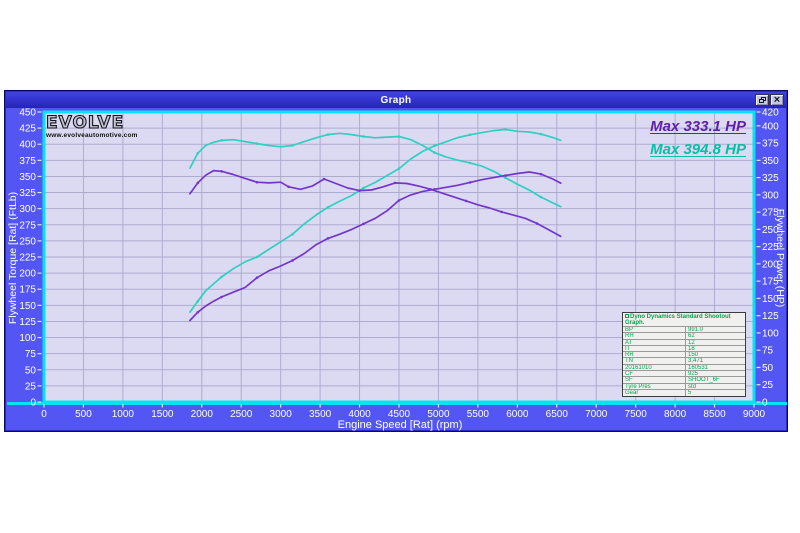  I want to click on info-row-label: 20161010, so click(638, 367).